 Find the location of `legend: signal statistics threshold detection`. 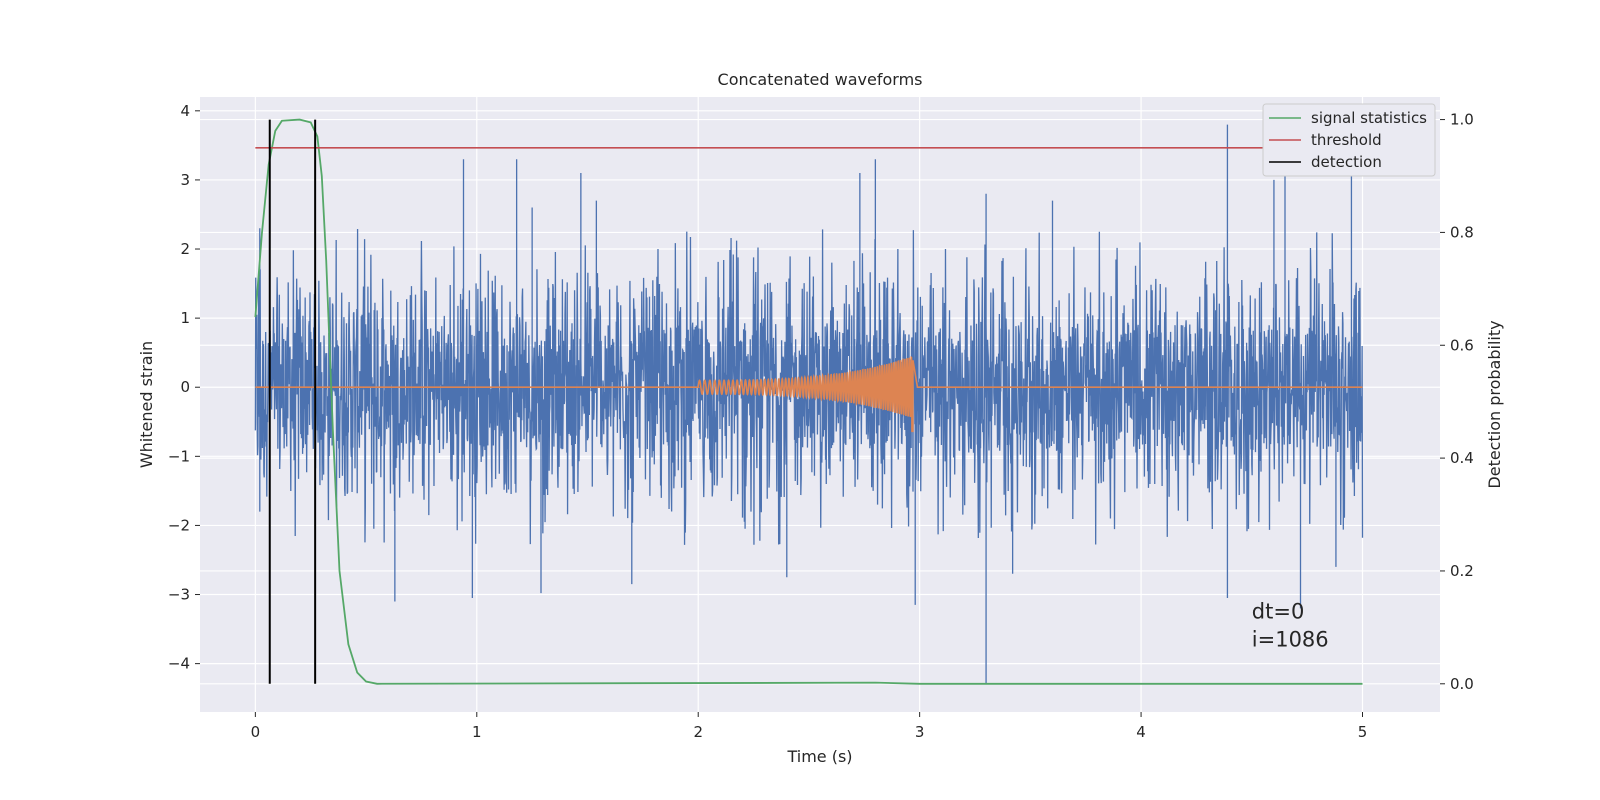

legend: signal statistics threshold detection is located at coordinates (1349, 140).